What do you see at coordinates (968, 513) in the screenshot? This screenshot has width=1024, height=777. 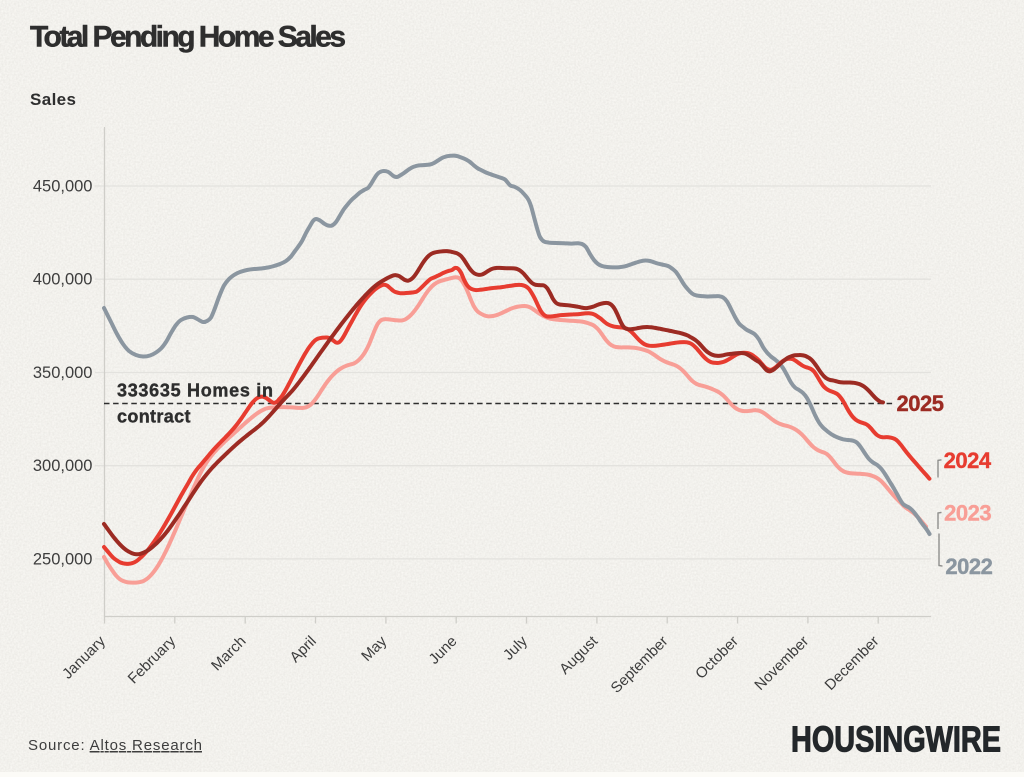 I see `svg-text: 2023` at bounding box center [968, 513].